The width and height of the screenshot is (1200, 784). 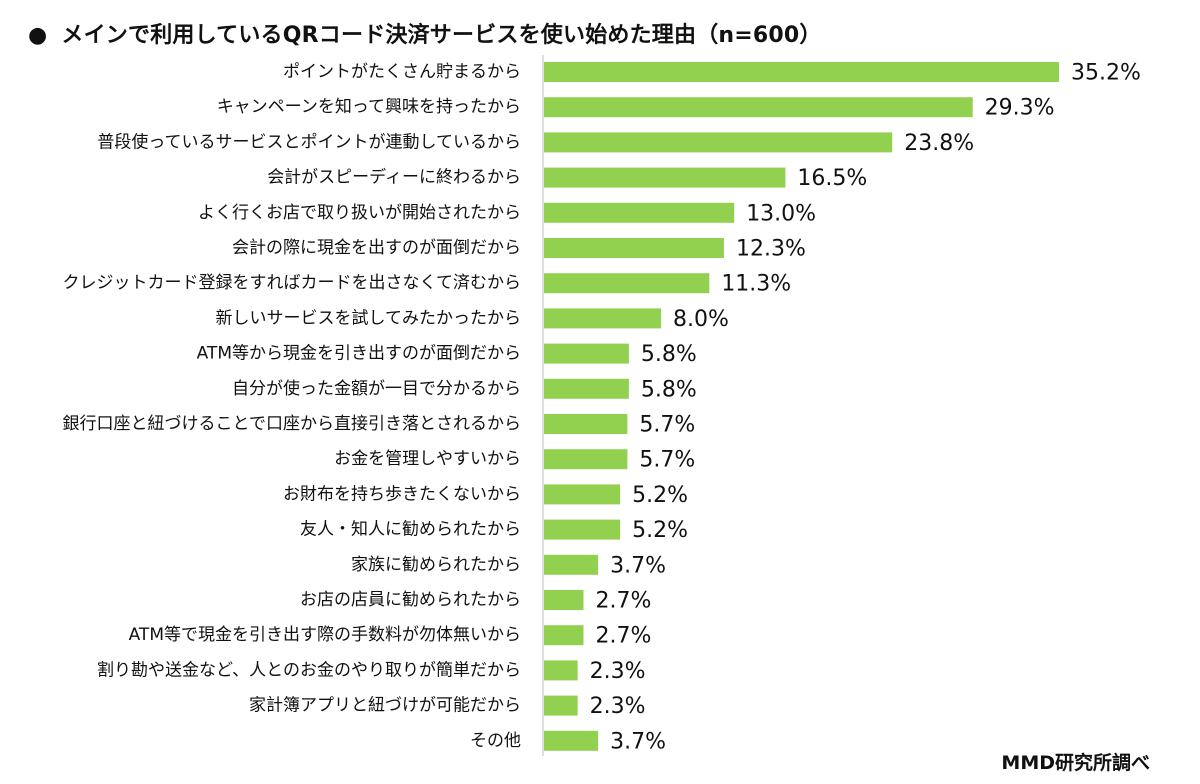 I want to click on category-label: お店の店員に勧められたから, so click(x=410, y=600).